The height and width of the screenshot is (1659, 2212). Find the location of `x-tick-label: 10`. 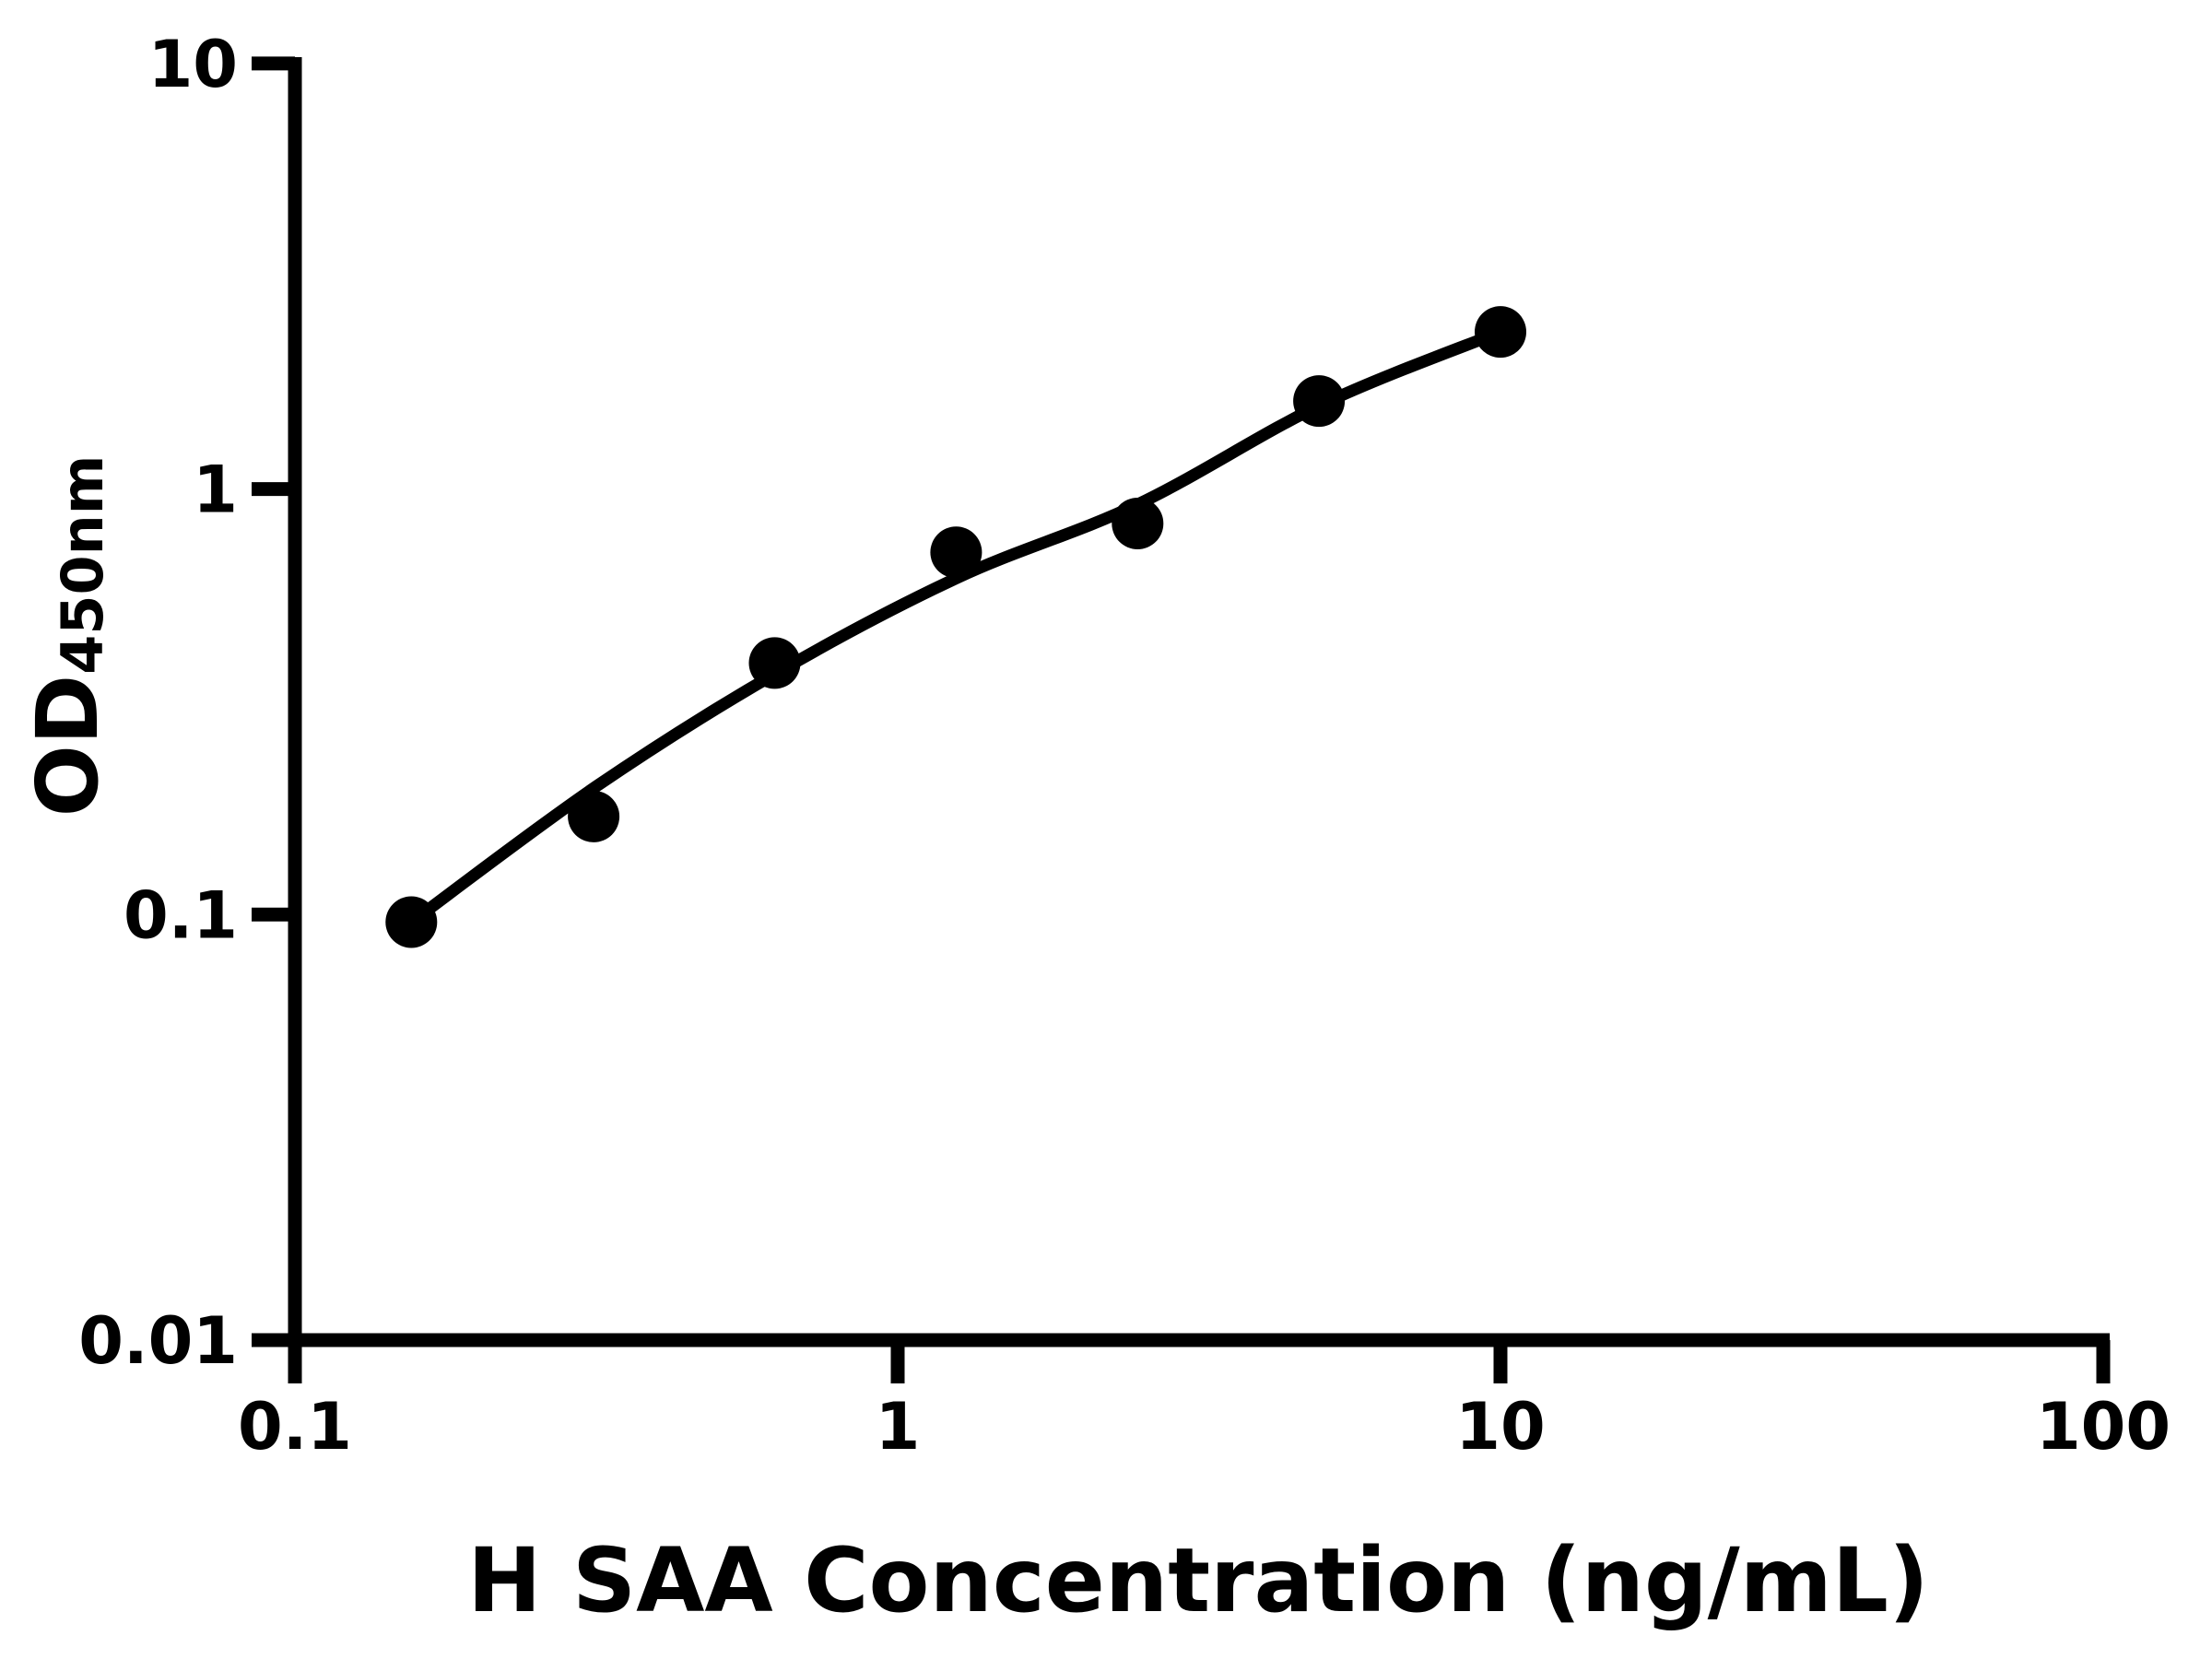

x-tick-label: 10 is located at coordinates (1500, 1427).